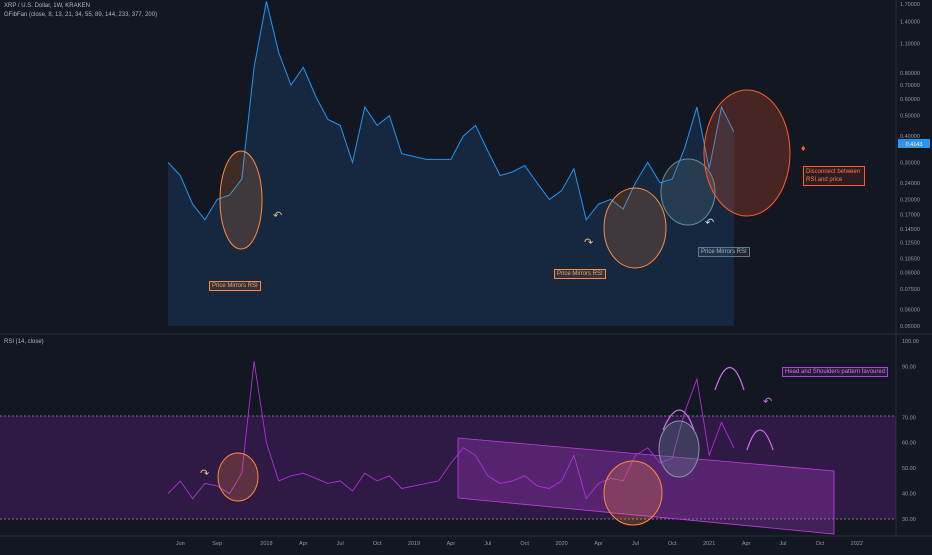  What do you see at coordinates (910, 230) in the screenshot?
I see `price-tick-label: 0.14500` at bounding box center [910, 230].